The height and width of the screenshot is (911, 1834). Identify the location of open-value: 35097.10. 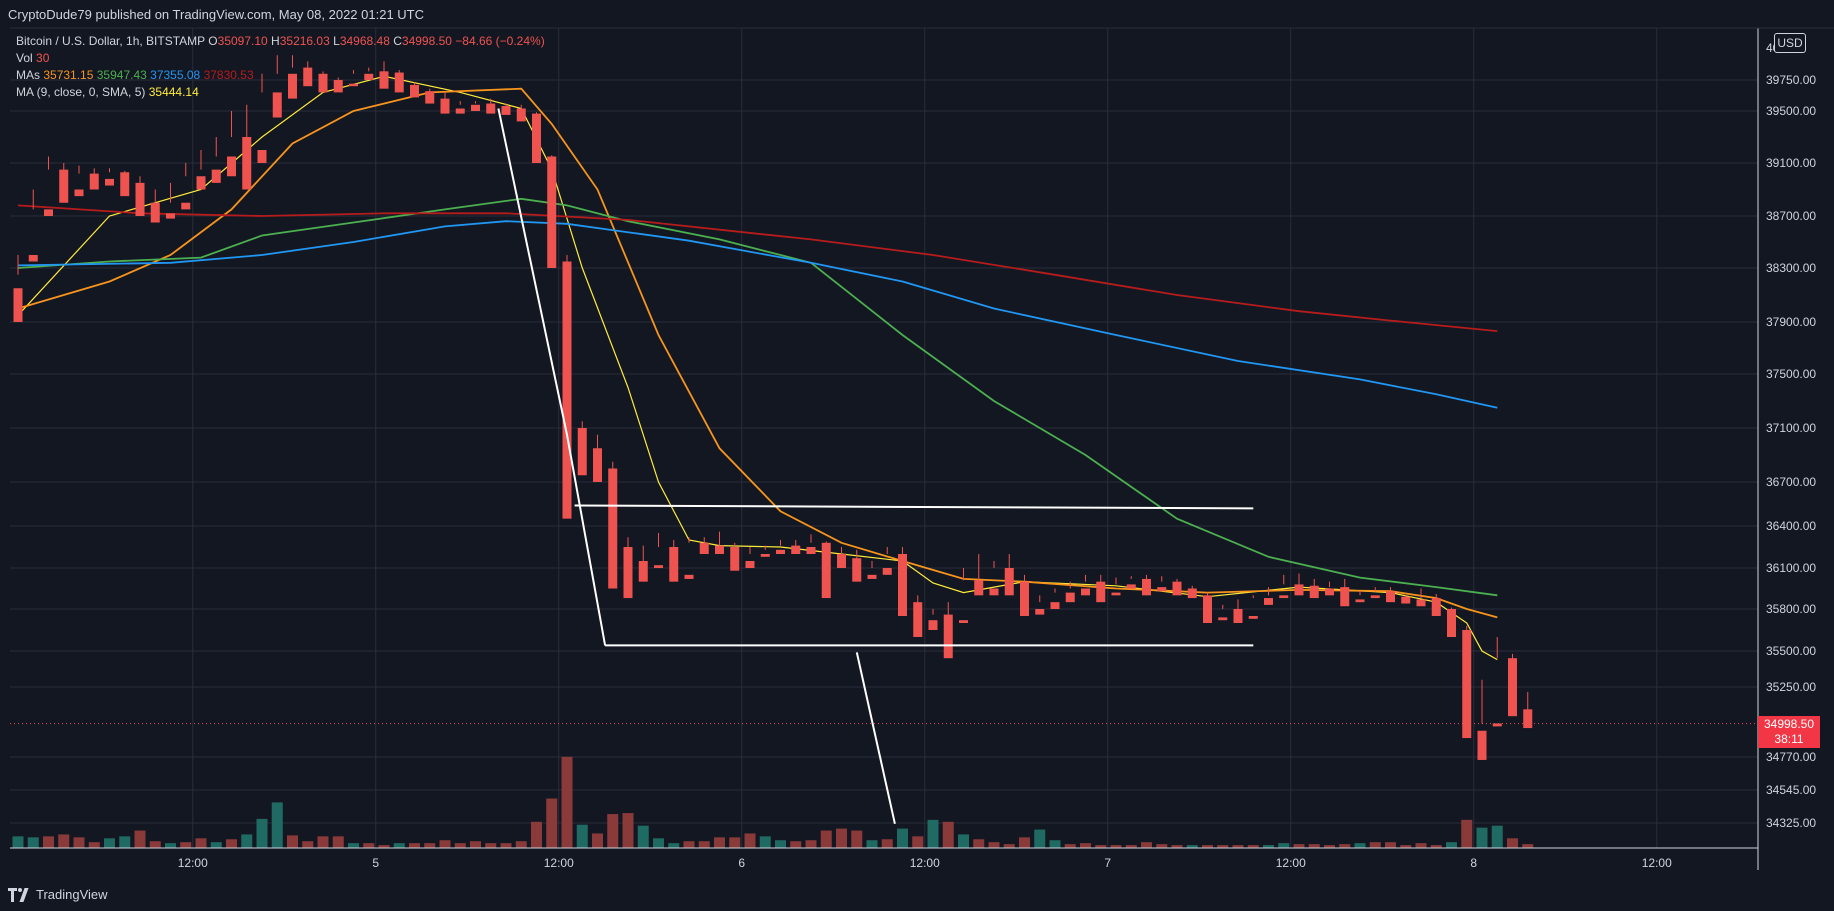
(242, 41).